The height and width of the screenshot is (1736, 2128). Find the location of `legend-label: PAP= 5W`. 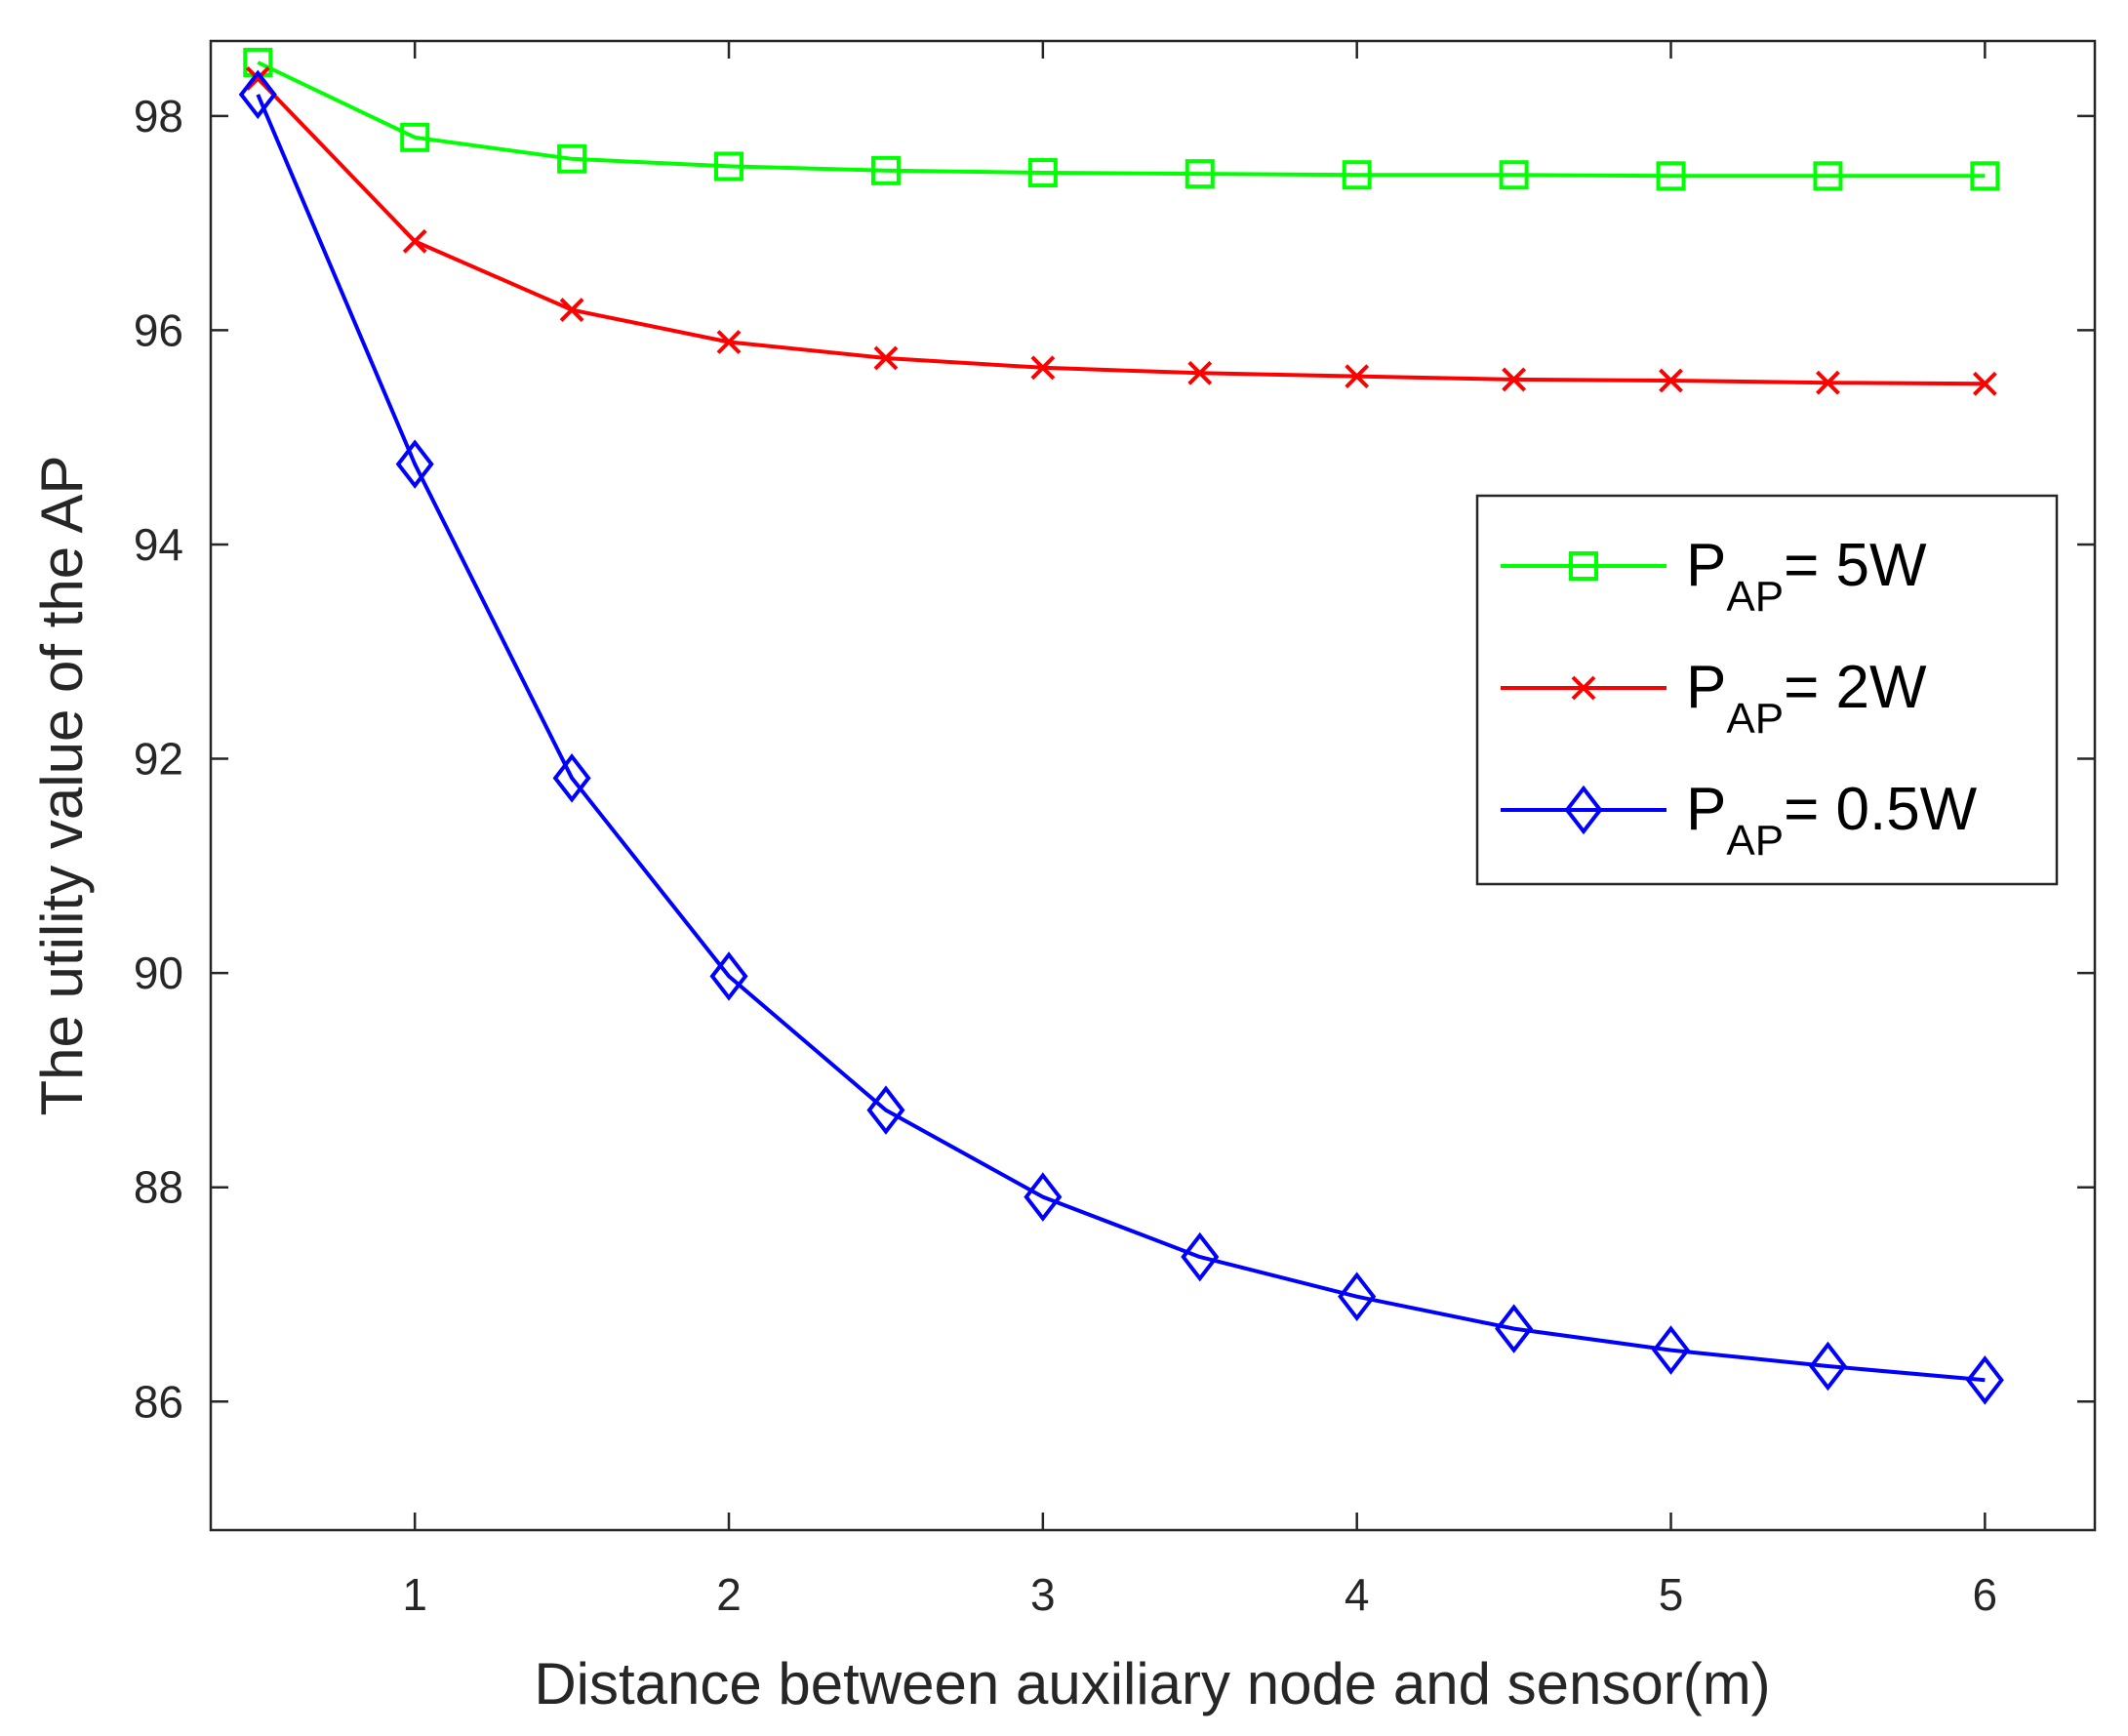

legend-label: PAP= 5W is located at coordinates (1806, 576).